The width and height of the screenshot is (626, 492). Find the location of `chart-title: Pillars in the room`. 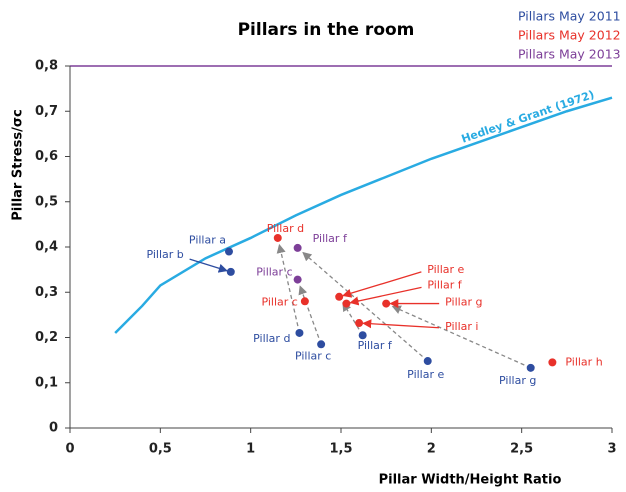

chart-title: Pillars in the room is located at coordinates (326, 30).